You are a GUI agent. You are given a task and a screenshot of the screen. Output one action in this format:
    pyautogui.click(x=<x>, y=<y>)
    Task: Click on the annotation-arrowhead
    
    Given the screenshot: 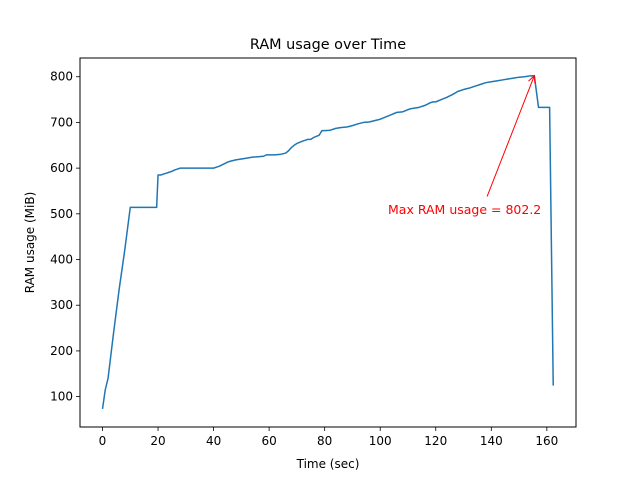 What is the action you would take?
    pyautogui.click(x=532, y=79)
    